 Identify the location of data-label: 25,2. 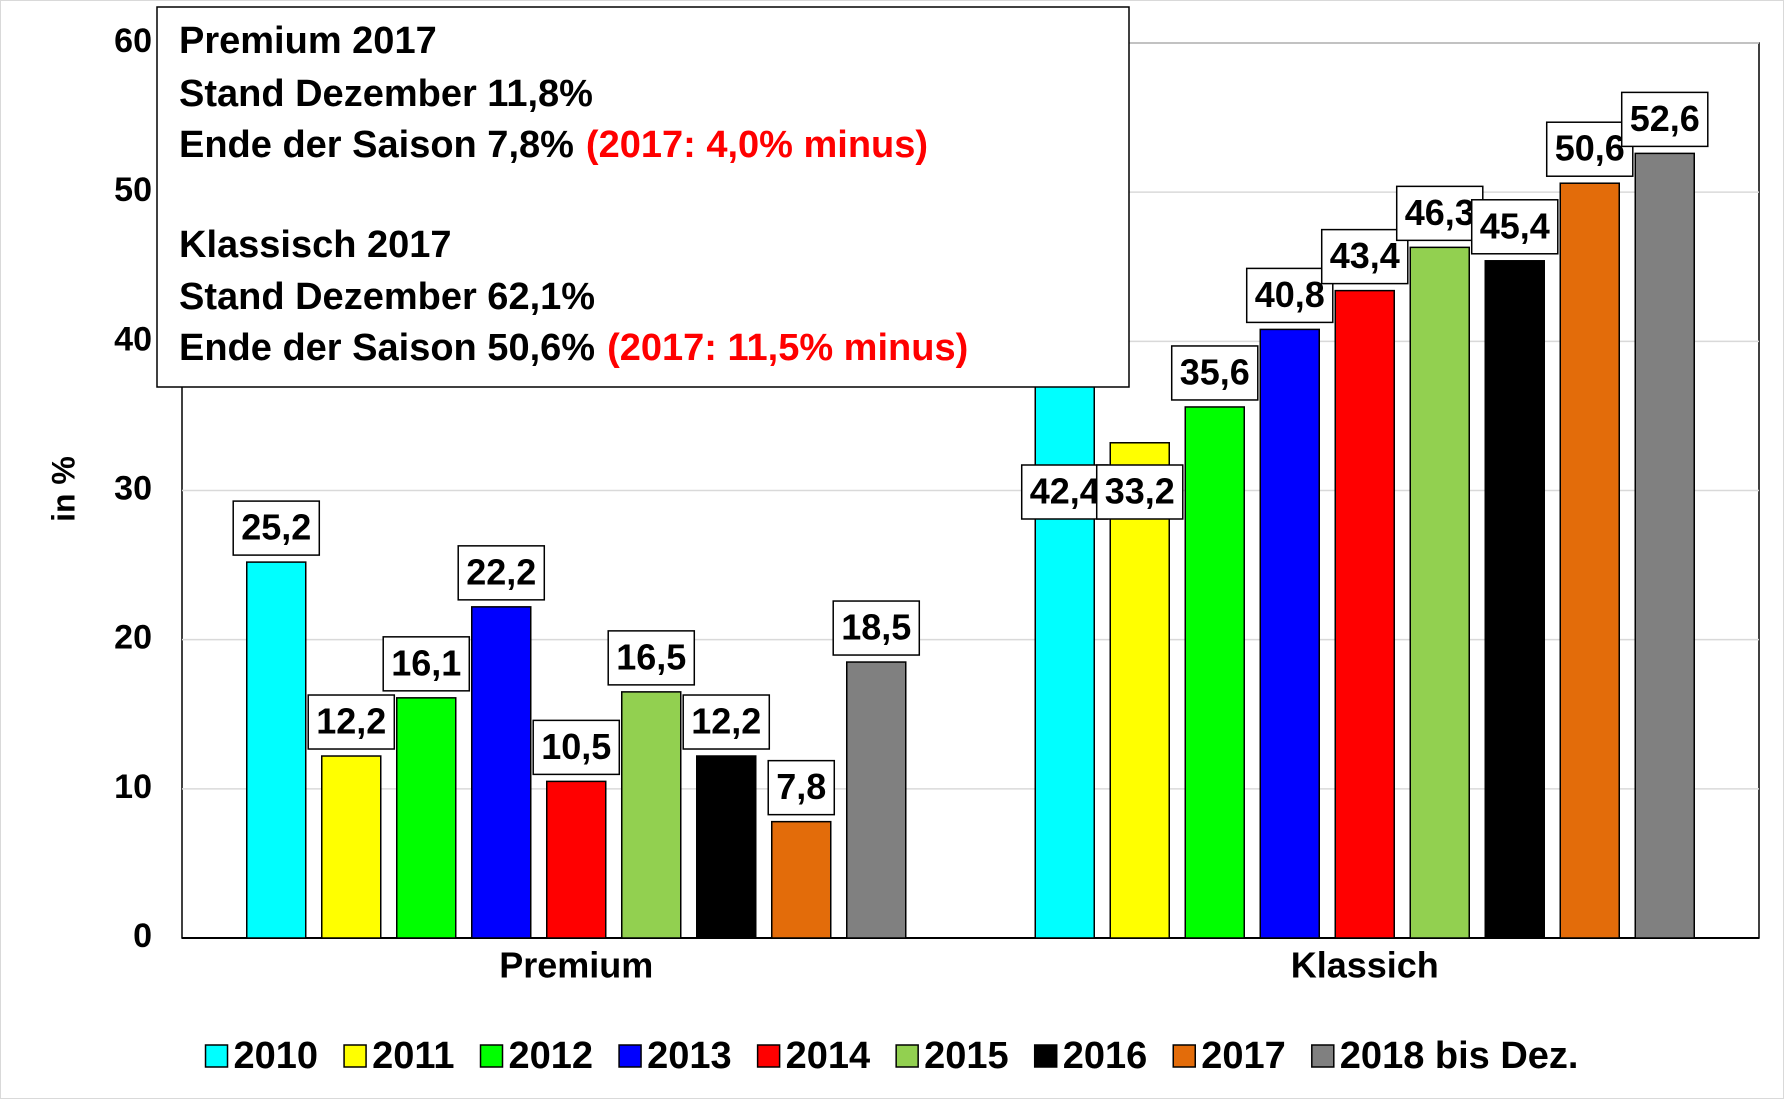
(276, 528).